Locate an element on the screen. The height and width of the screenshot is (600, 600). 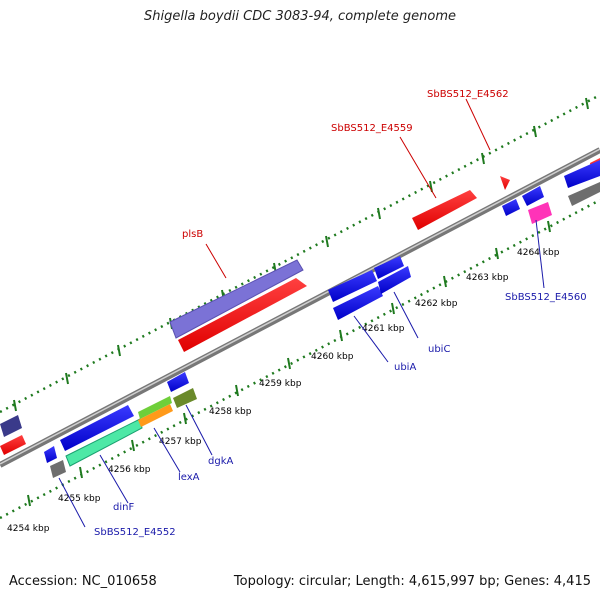
dgkA-gene is located at coordinates (185, 398).